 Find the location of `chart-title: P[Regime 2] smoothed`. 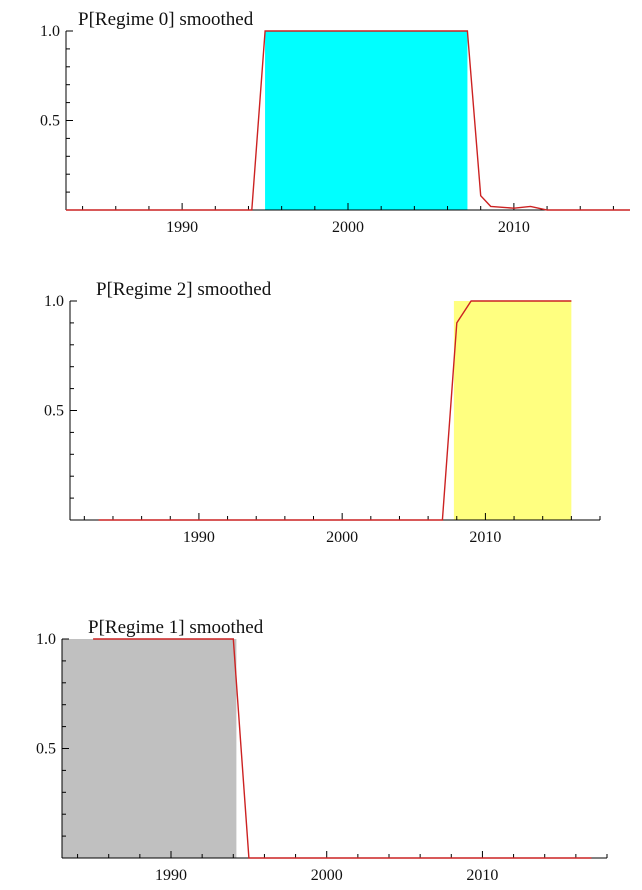

chart-title: P[Regime 2] smoothed is located at coordinates (184, 289).